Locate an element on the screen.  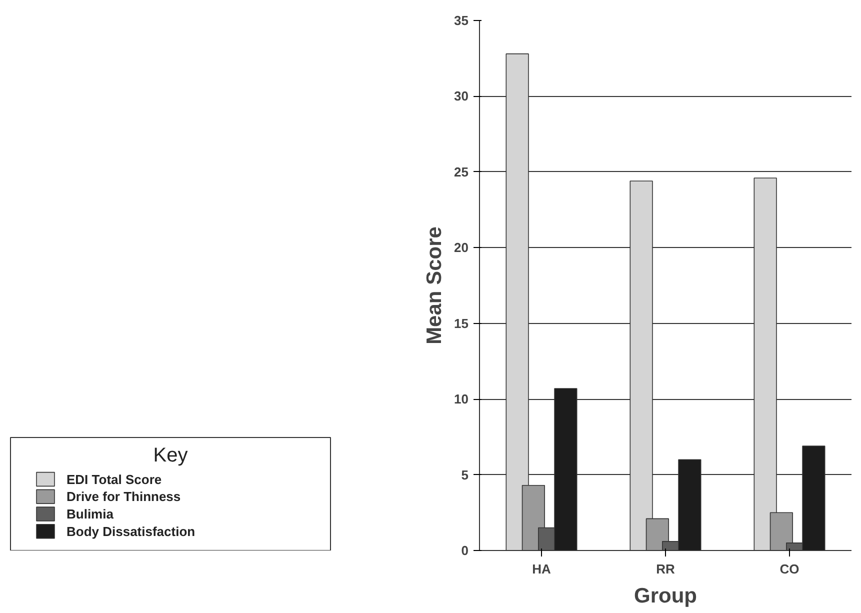
x-axis-title: Group is located at coordinates (666, 596).